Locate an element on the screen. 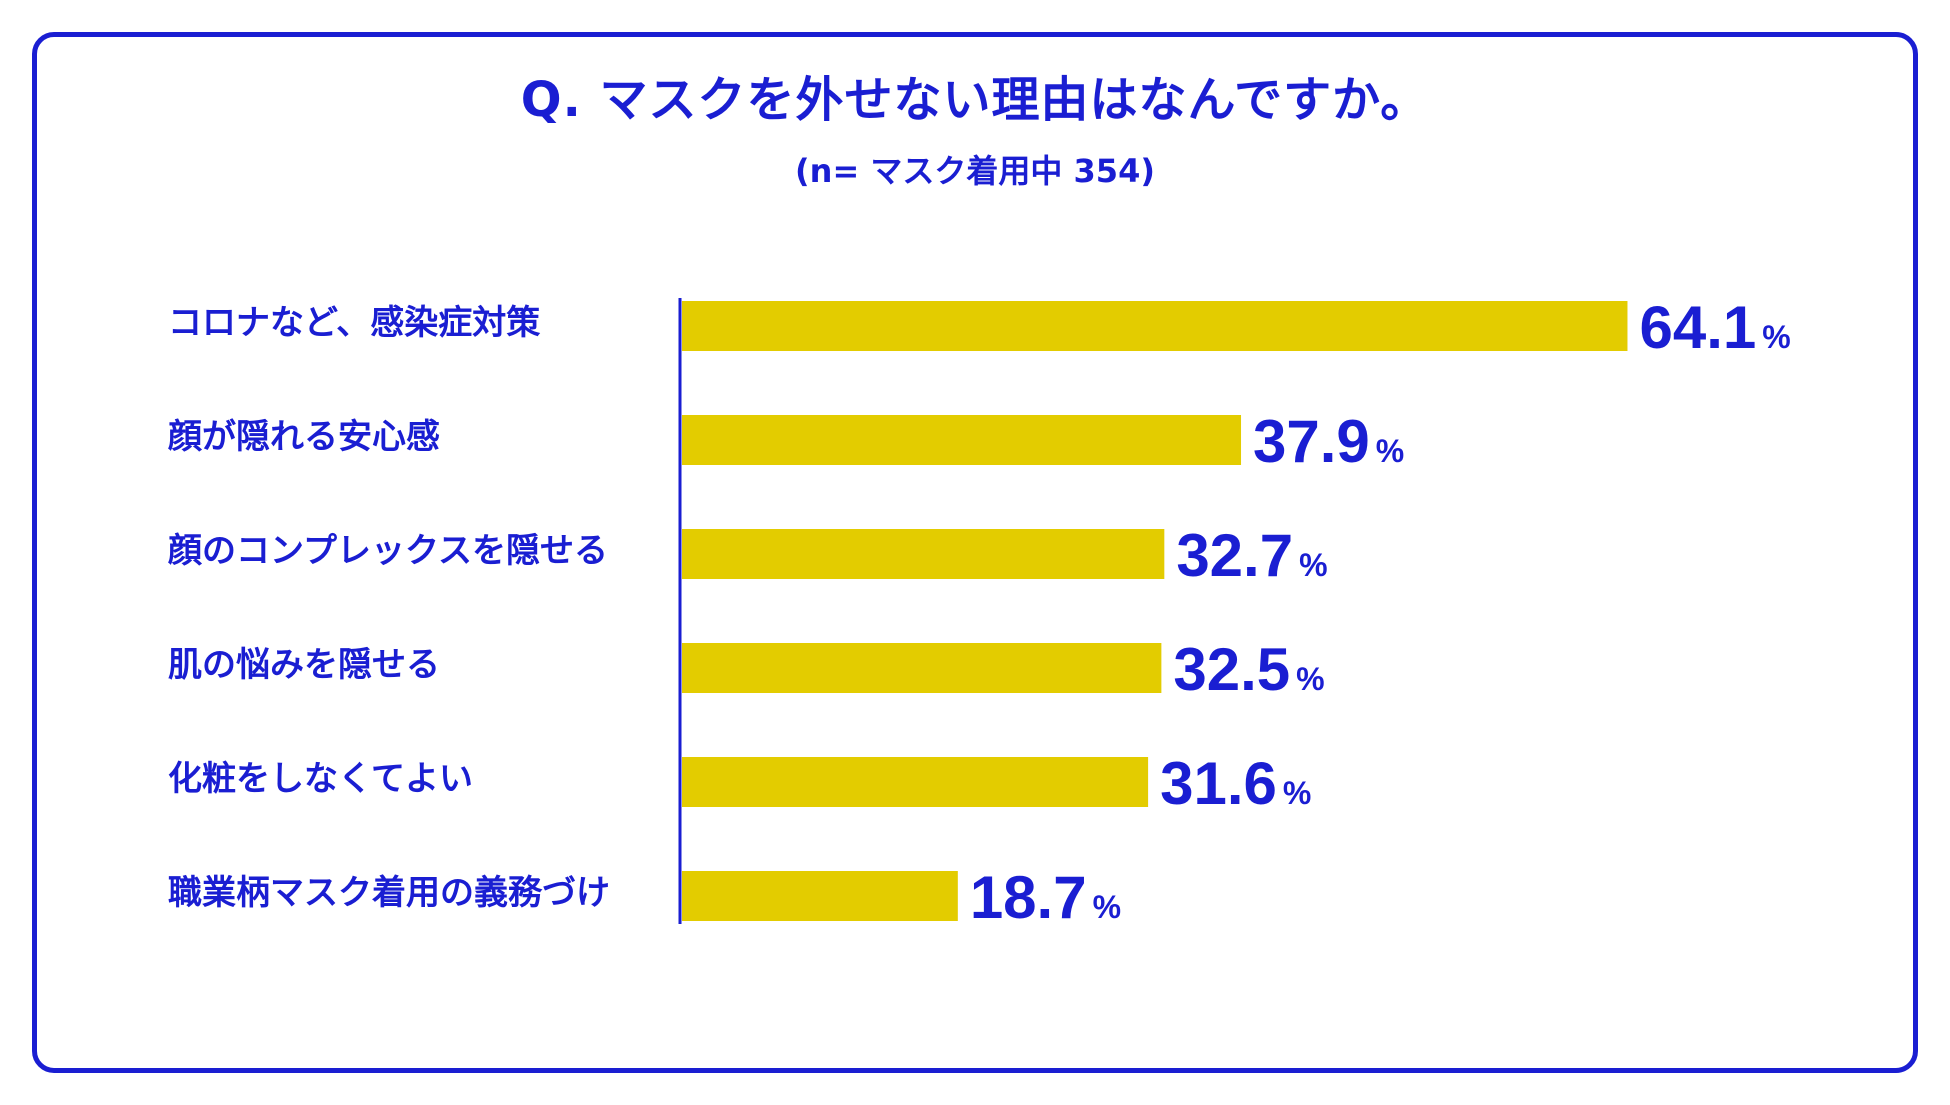  data-label: 18.7% is located at coordinates (1045, 897).